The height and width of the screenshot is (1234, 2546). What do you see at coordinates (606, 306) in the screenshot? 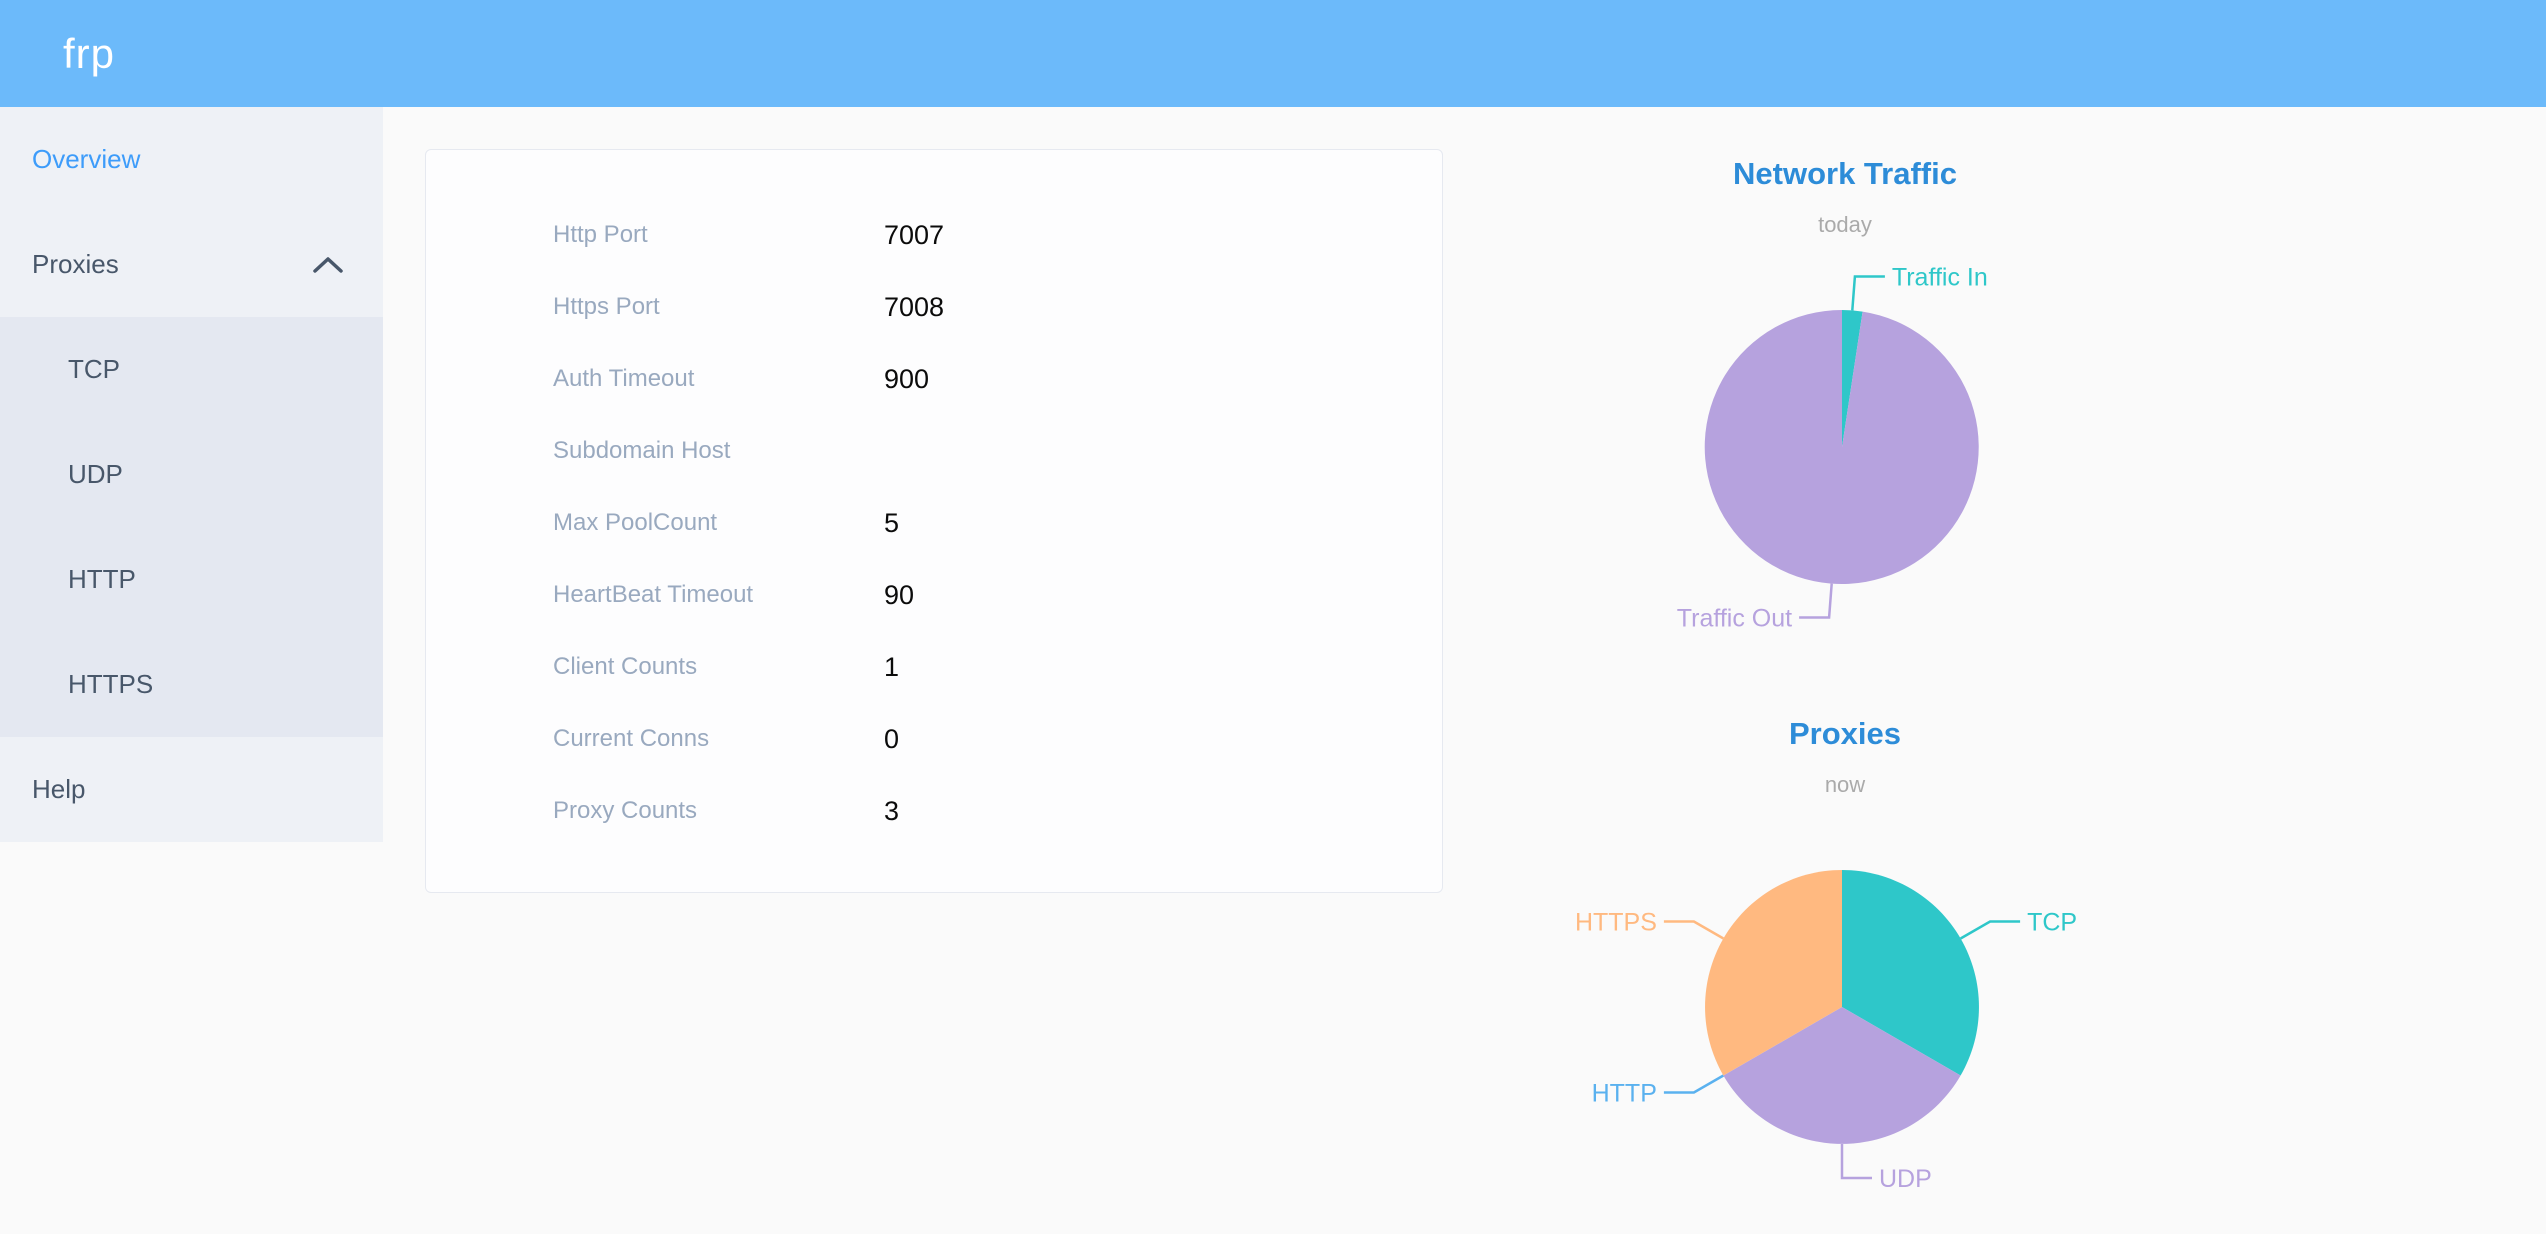
I see `row-label: Https Port` at bounding box center [606, 306].